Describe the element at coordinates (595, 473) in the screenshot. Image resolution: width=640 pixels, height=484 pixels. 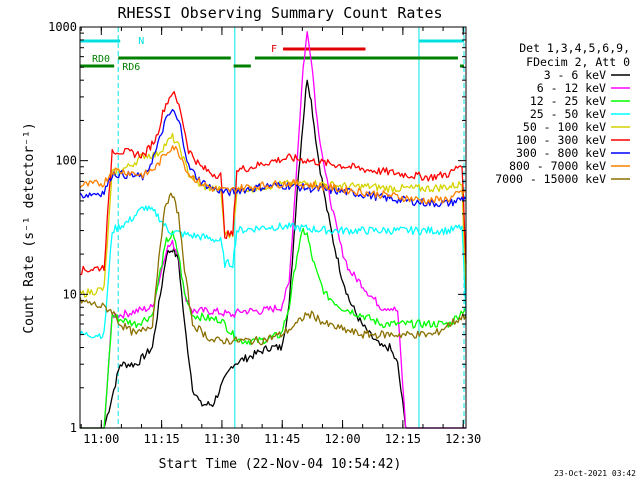
I see `timestamp: 23-Oct-2021 03:42` at that location.